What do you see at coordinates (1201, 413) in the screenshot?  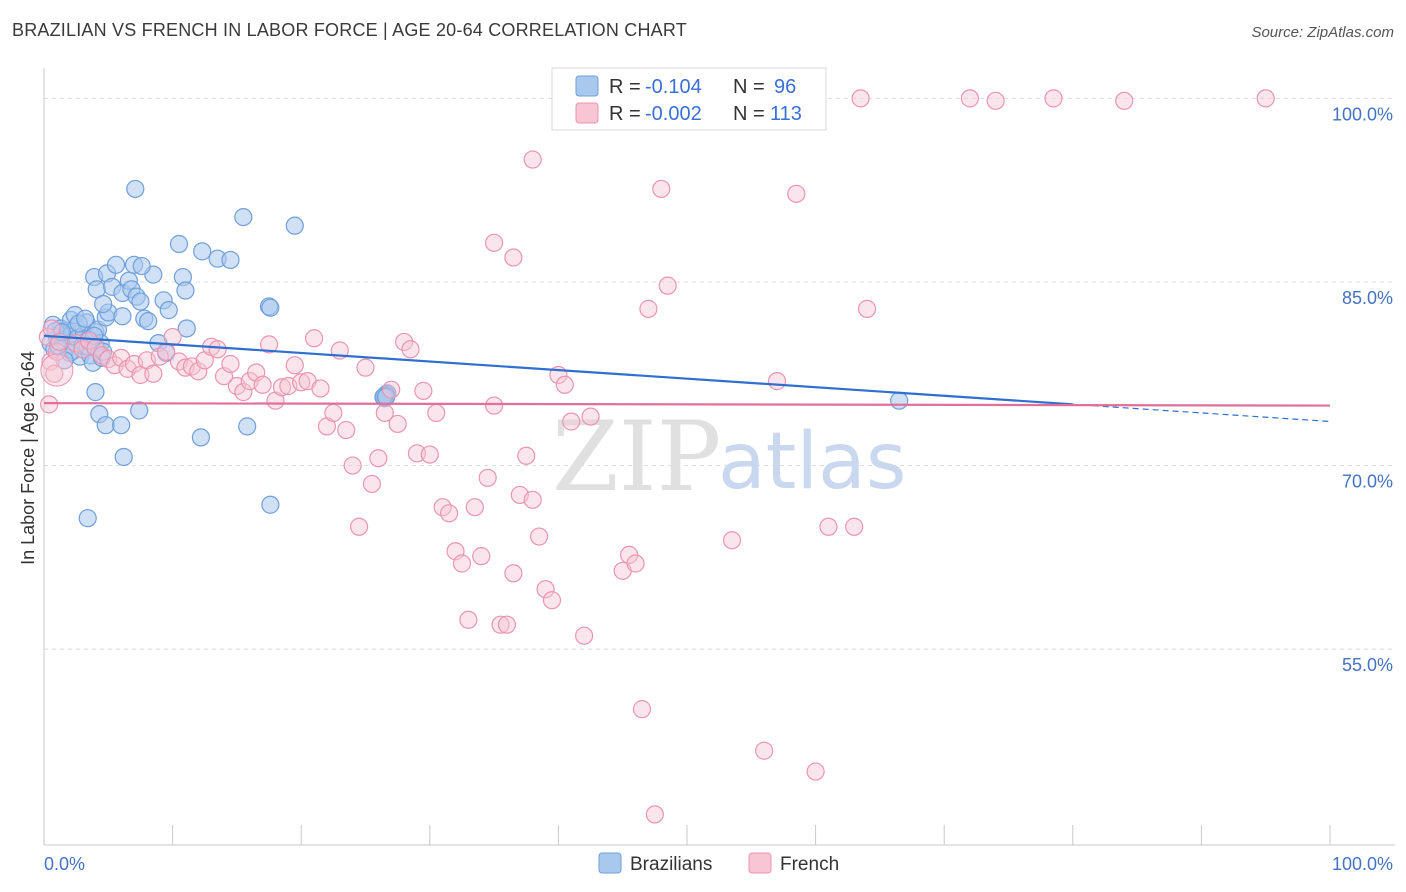 I see `trend-line-brazilians-extension` at bounding box center [1201, 413].